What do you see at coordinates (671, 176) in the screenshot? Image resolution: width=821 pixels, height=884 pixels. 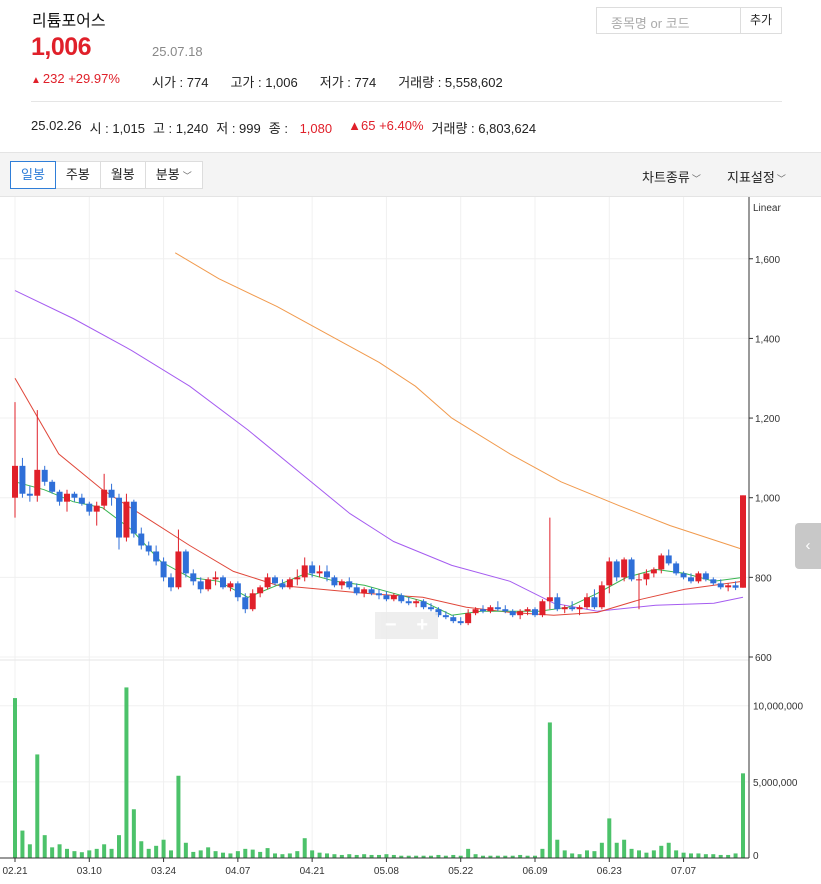 I see `chart-type-menu: 차트종류 ﹀` at bounding box center [671, 176].